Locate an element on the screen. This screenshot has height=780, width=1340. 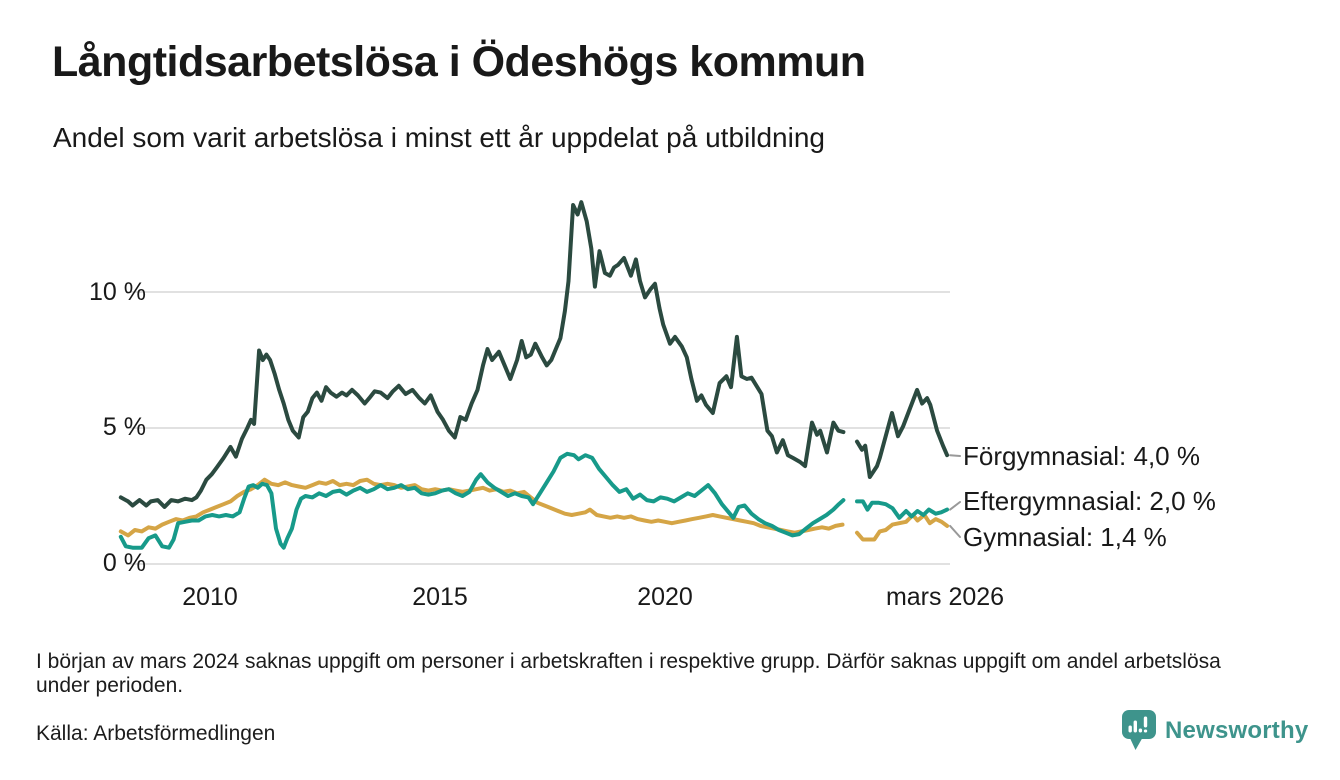
y-axis-tick-0: 0 % is located at coordinates (124, 563).